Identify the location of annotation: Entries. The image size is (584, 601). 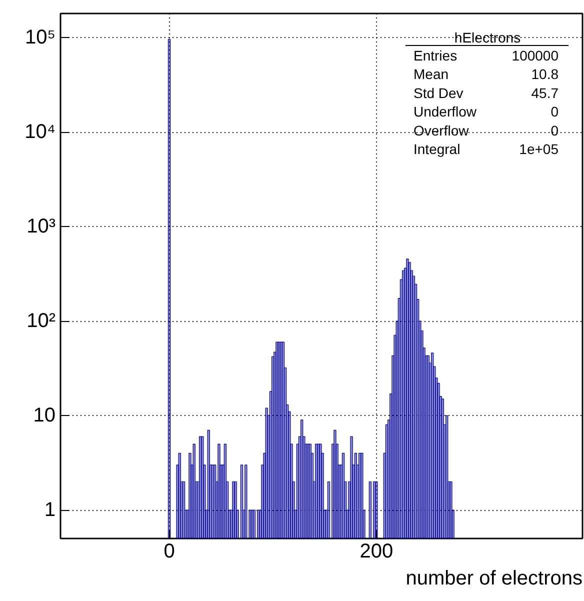
(436, 56).